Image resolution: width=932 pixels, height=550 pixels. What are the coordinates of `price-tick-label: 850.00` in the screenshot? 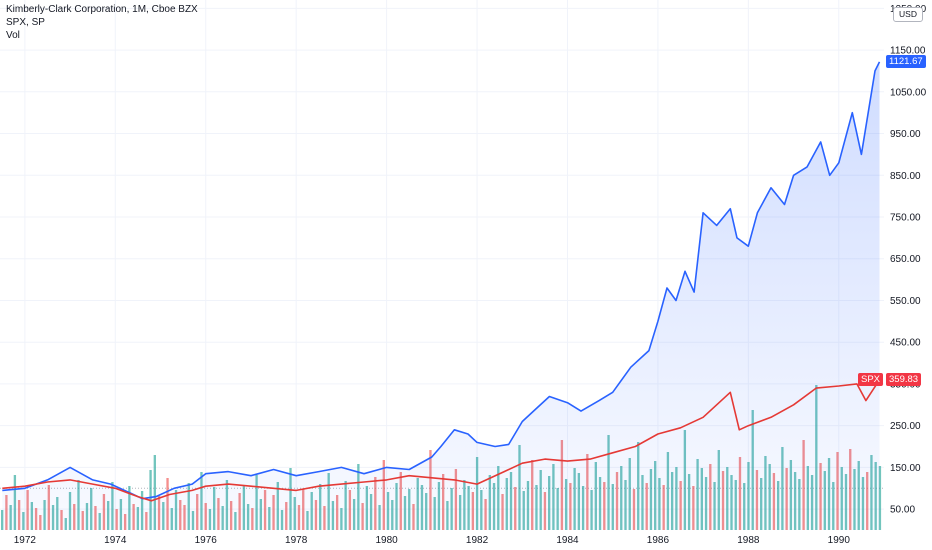 It's located at (905, 176).